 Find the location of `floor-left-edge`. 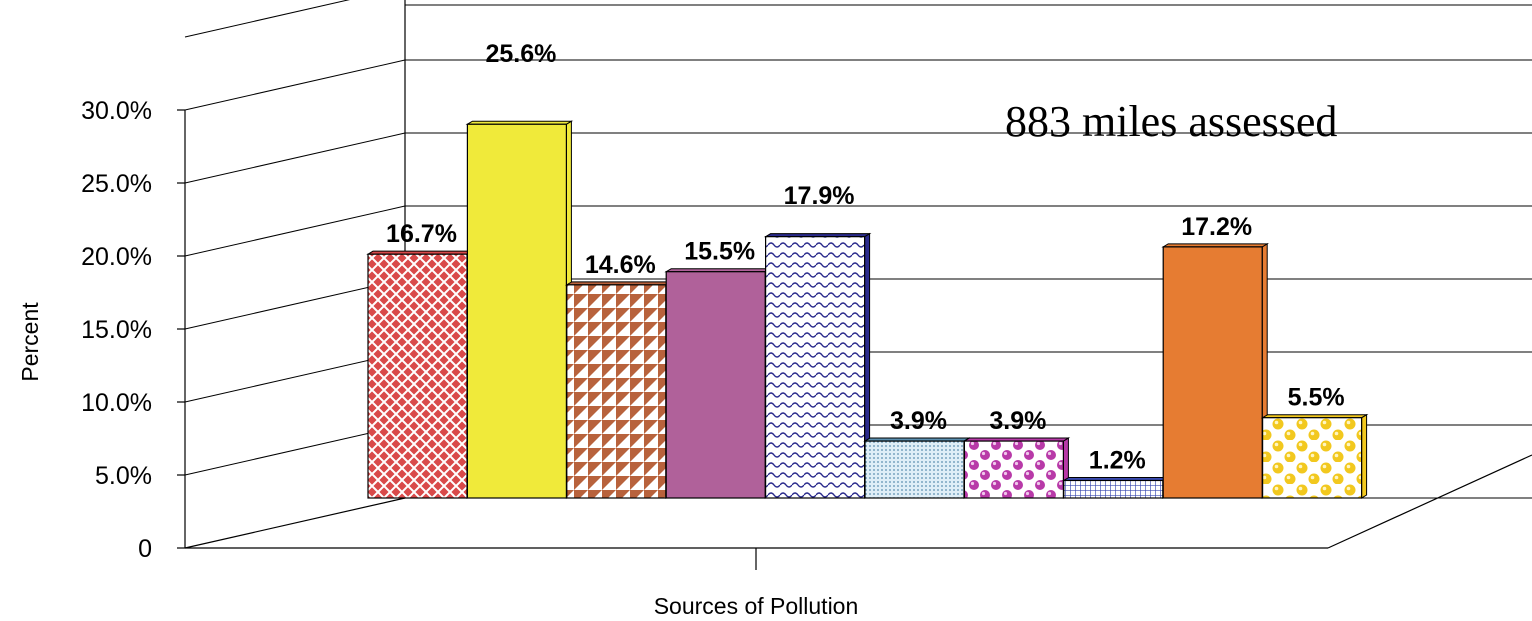

floor-left-edge is located at coordinates (295, 523).